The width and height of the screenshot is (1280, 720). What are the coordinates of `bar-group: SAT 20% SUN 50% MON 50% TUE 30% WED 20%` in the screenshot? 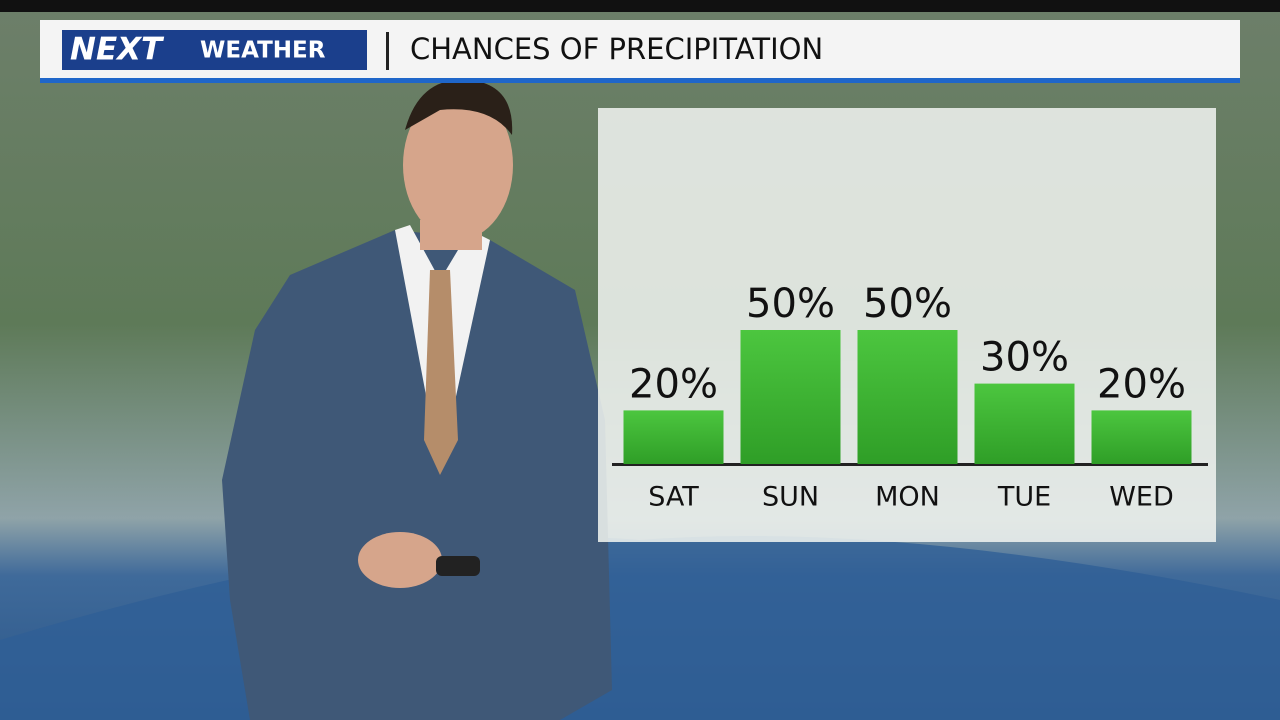 It's located at (907, 397).